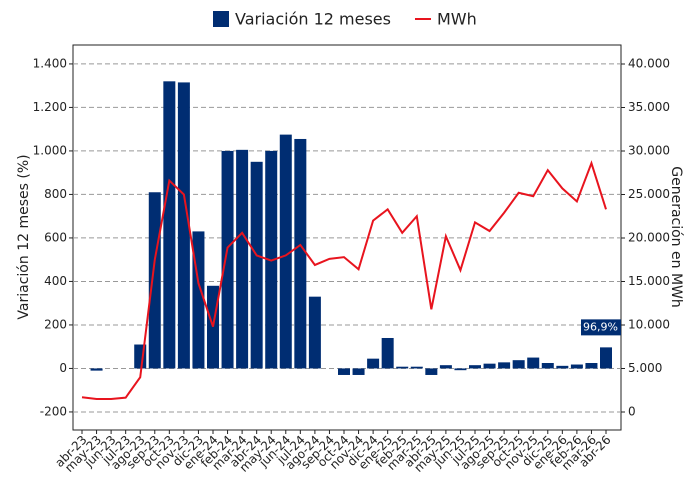  I want to click on y2-tick-label: 30.000, so click(649, 151).